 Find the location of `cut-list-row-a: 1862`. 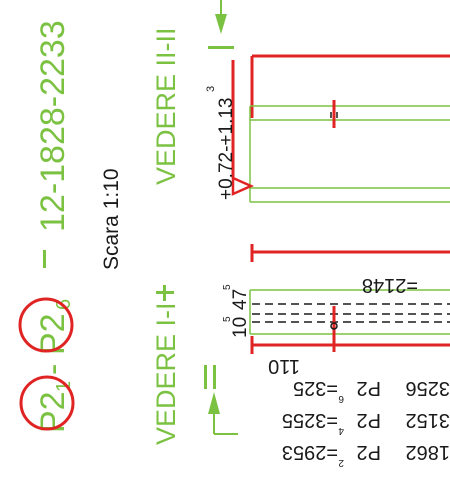

cut-list-row-a: 1862 is located at coordinates (428, 452).